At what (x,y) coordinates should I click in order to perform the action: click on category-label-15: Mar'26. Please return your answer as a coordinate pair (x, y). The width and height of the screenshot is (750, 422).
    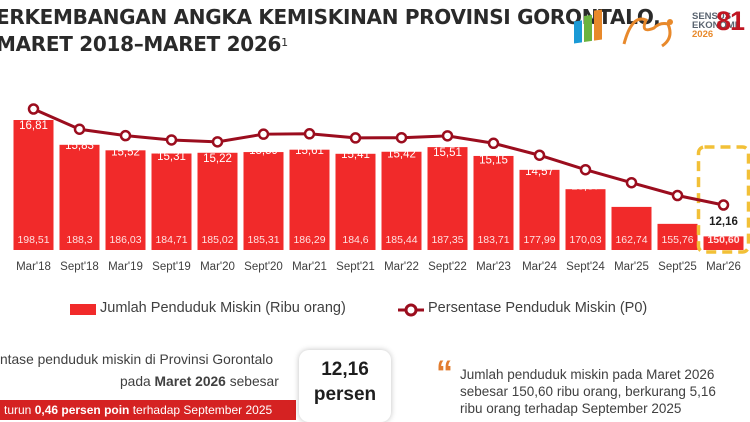
    Looking at the image, I should click on (723, 267).